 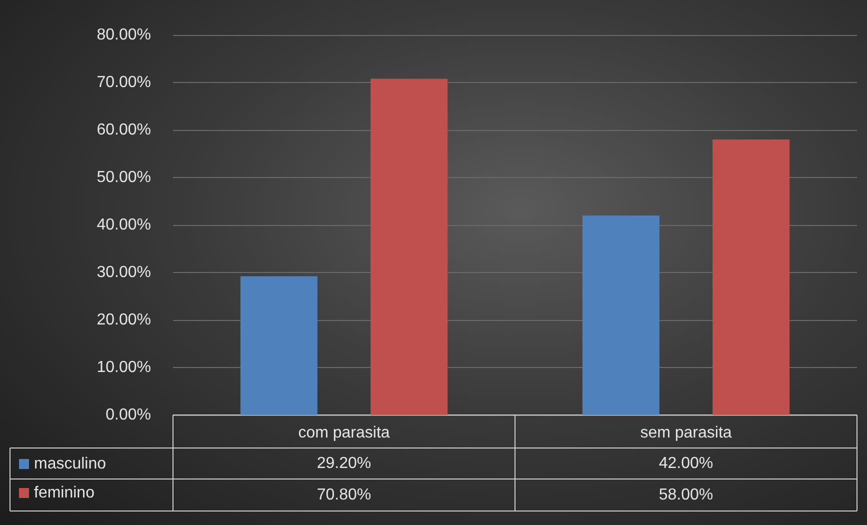 I want to click on y-tick-label: 60.00%, so click(x=123, y=130).